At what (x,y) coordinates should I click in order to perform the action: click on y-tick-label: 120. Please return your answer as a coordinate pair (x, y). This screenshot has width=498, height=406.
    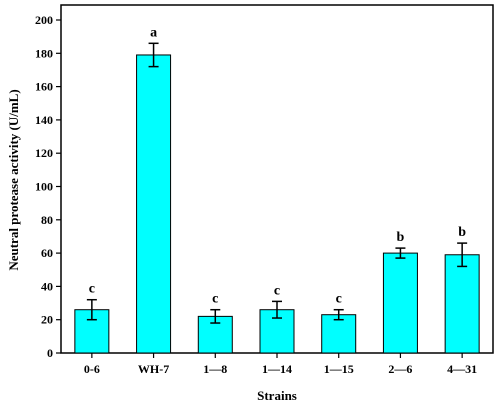
    Looking at the image, I should click on (44, 153).